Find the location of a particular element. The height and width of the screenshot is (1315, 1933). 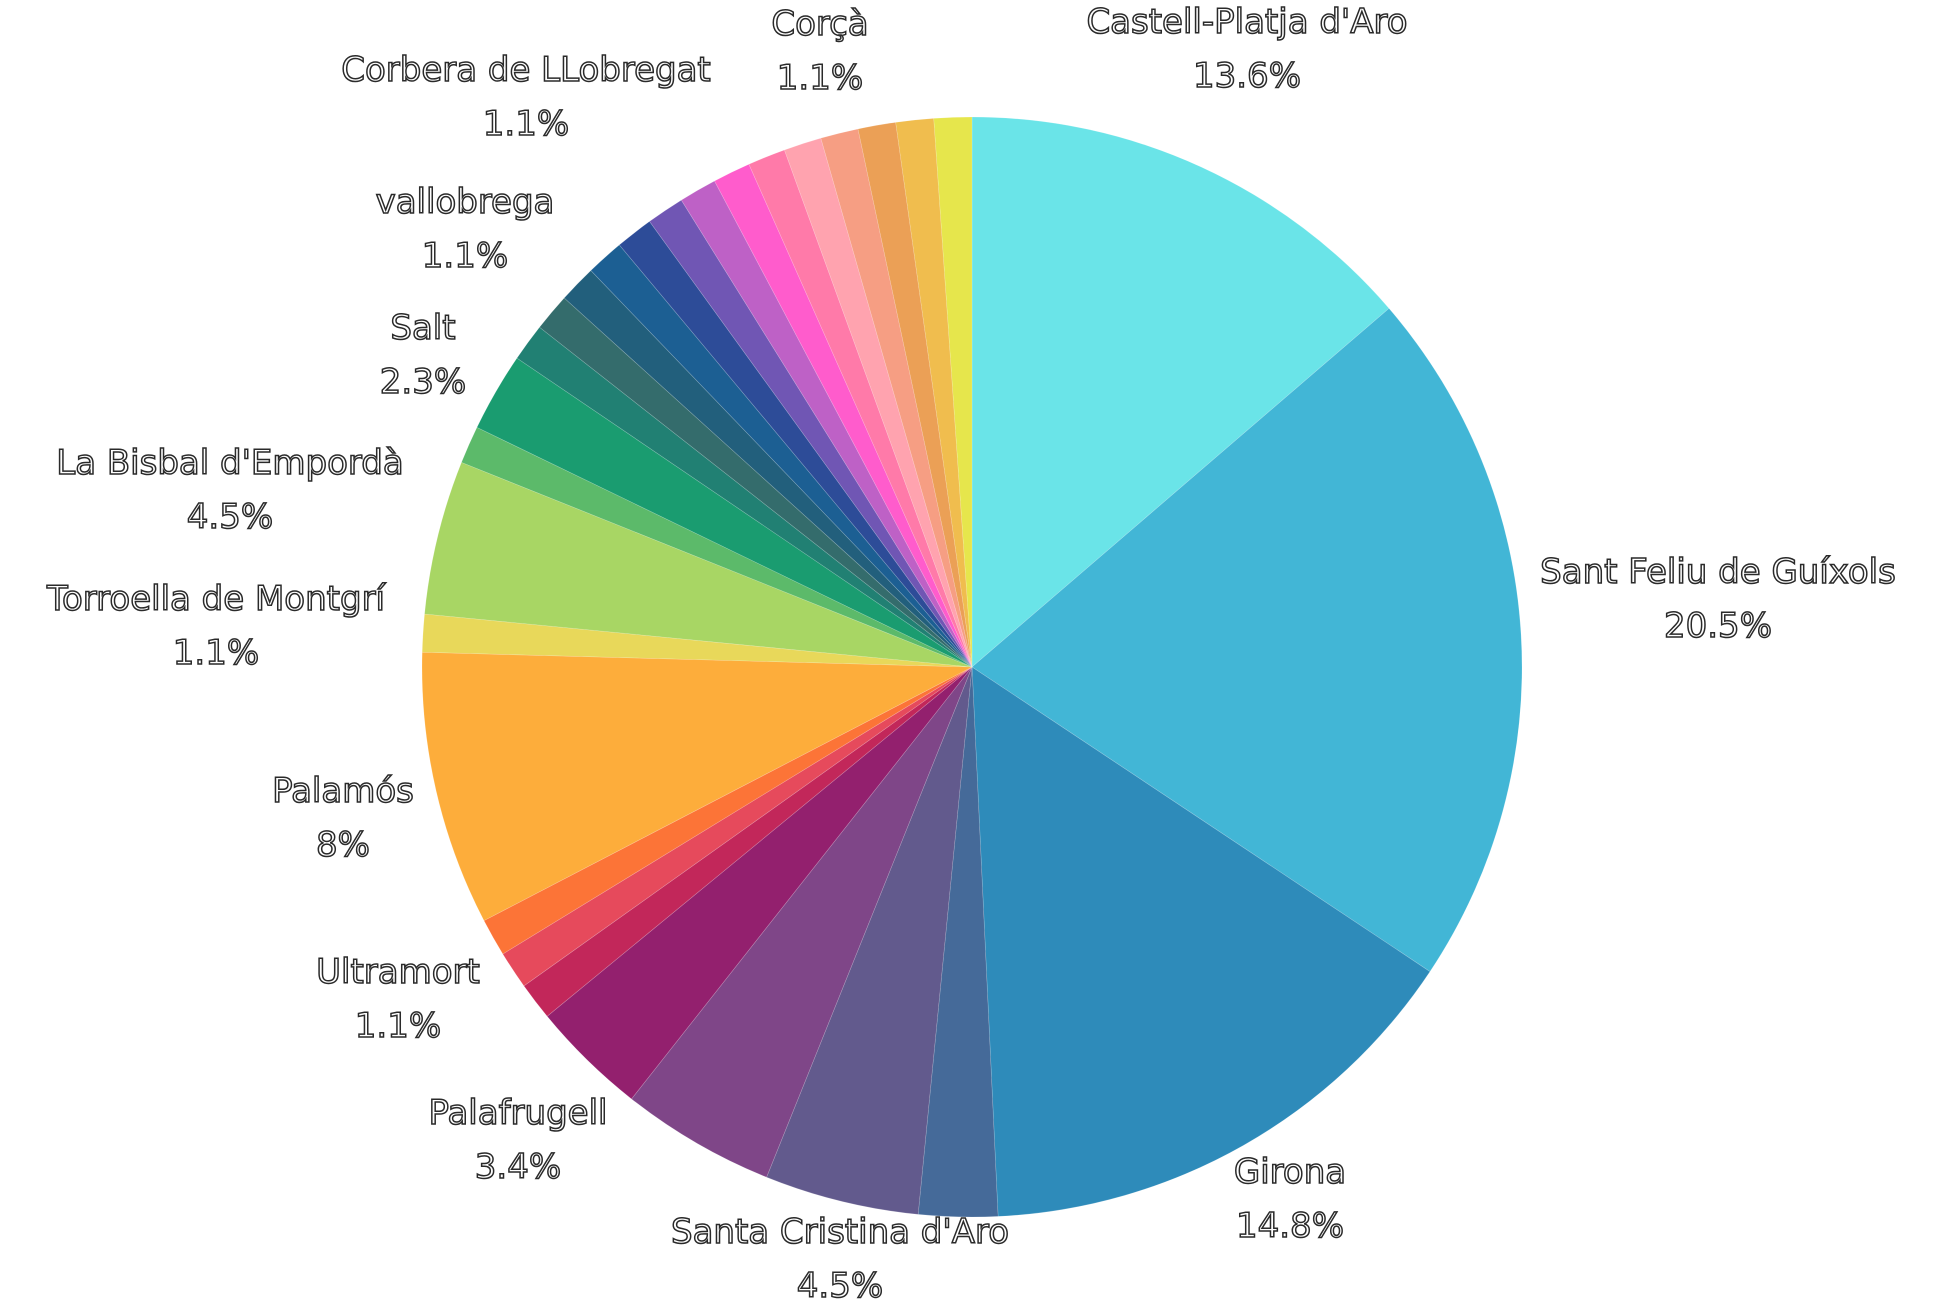

pie-slice-vallobrega is located at coordinates (781, 456).